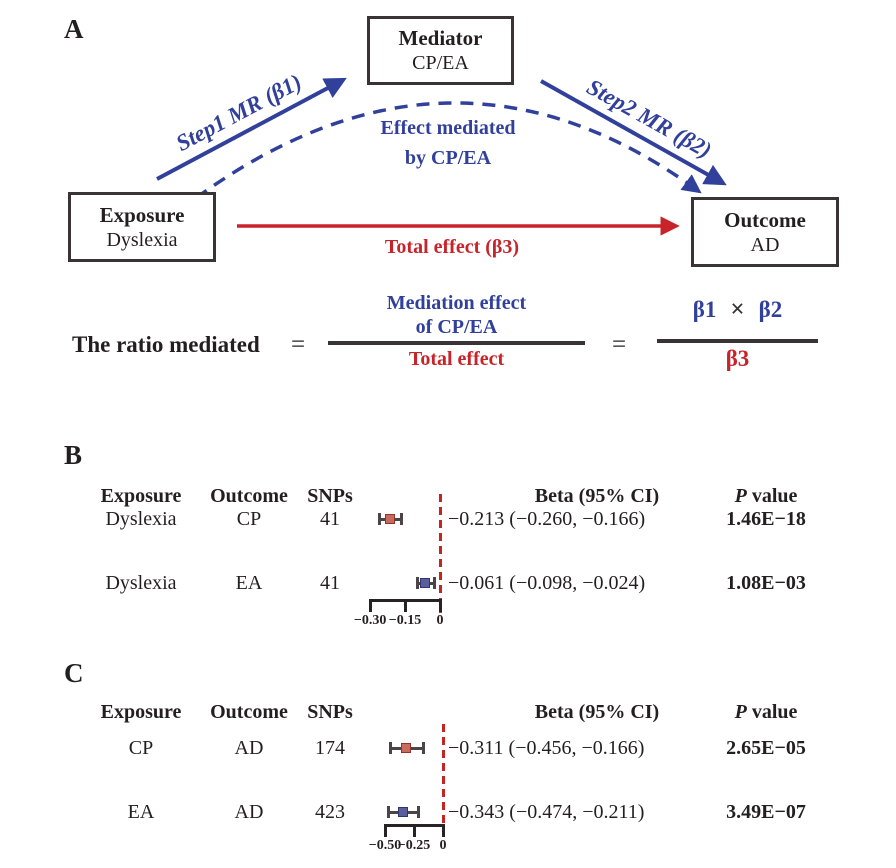  I want to click on fraction-betas-numerator: β1 × β2, so click(737, 313).